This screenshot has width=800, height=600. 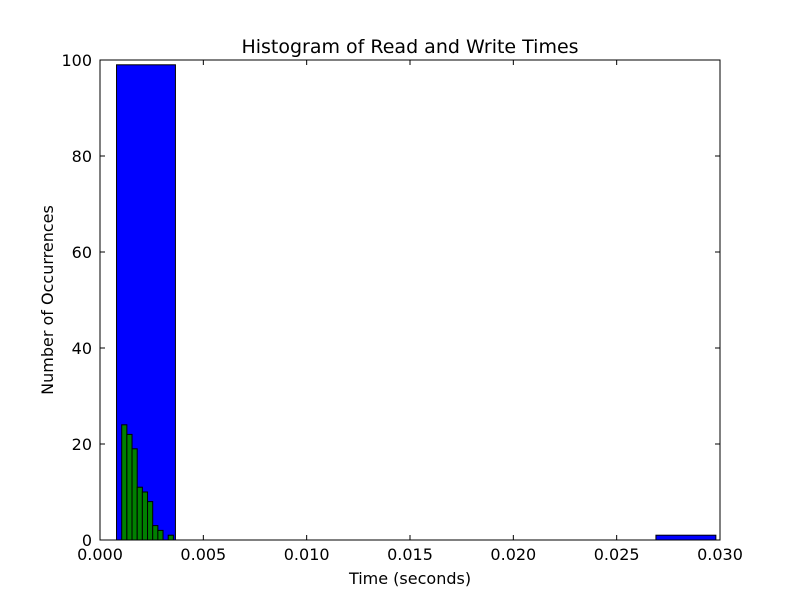 I want to click on y-tick-label: 60, so click(x=82, y=252).